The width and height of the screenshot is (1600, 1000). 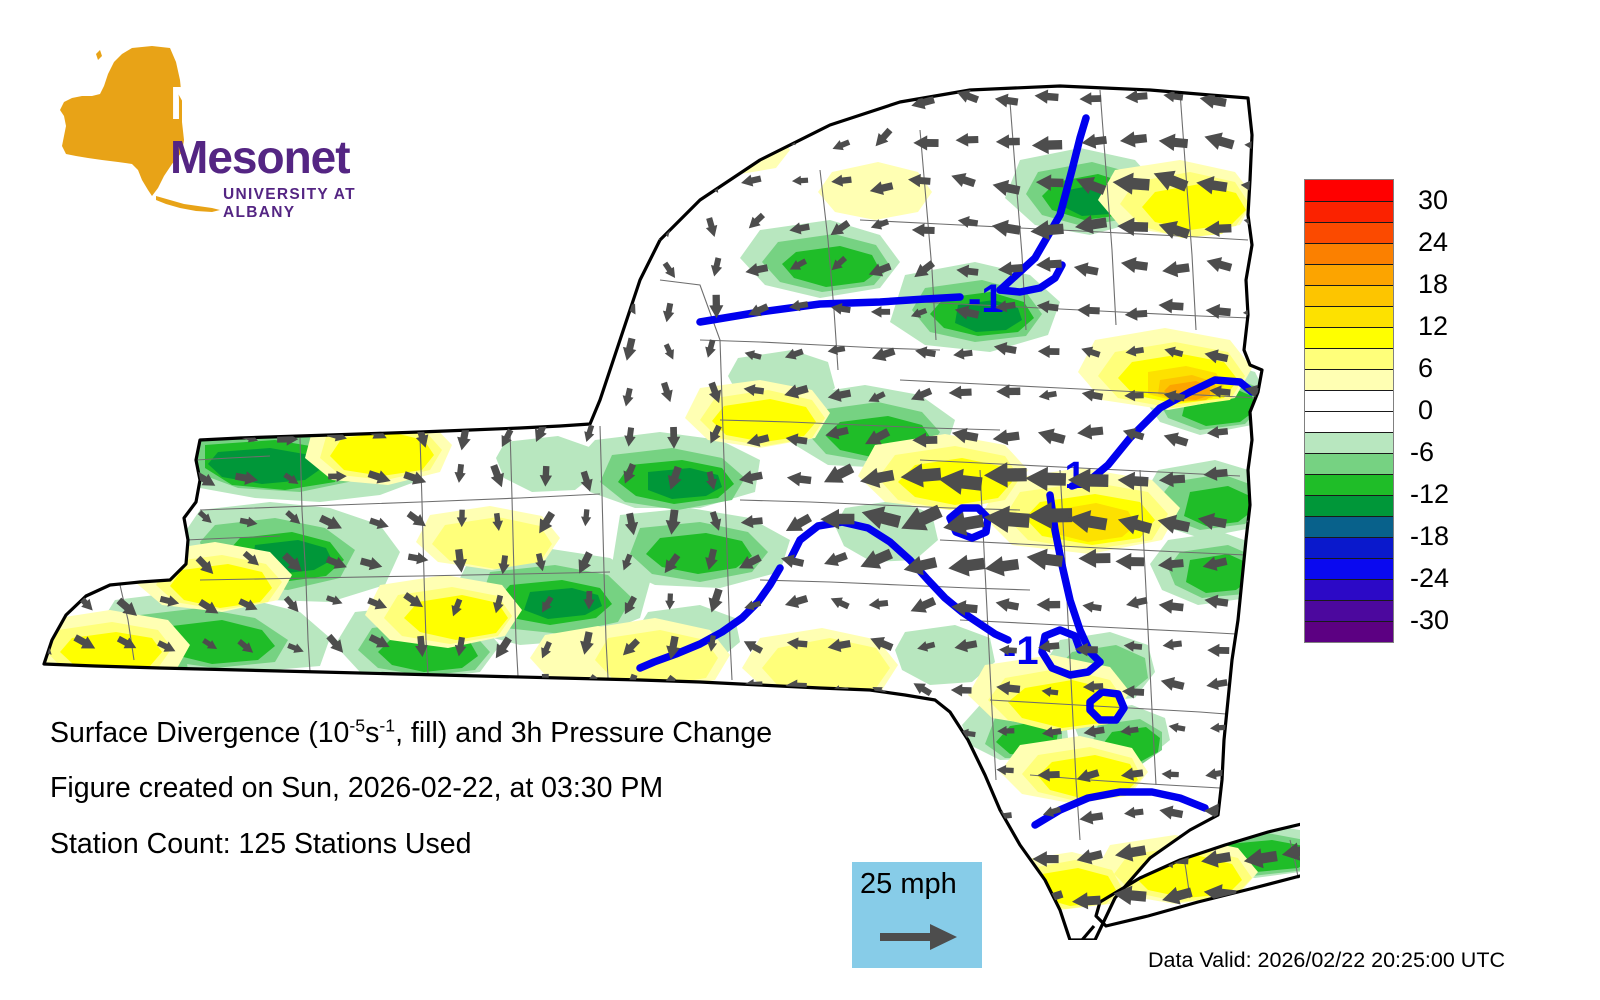 I want to click on nys-mesonet-logo: NYSMesonet UNIVERSITY AT ALBANY, so click(x=224, y=130).